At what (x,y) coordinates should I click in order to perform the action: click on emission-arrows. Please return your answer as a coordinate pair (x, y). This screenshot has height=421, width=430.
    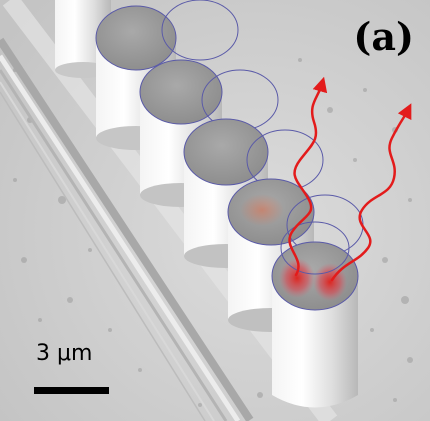
    Looking at the image, I should click on (350, 179).